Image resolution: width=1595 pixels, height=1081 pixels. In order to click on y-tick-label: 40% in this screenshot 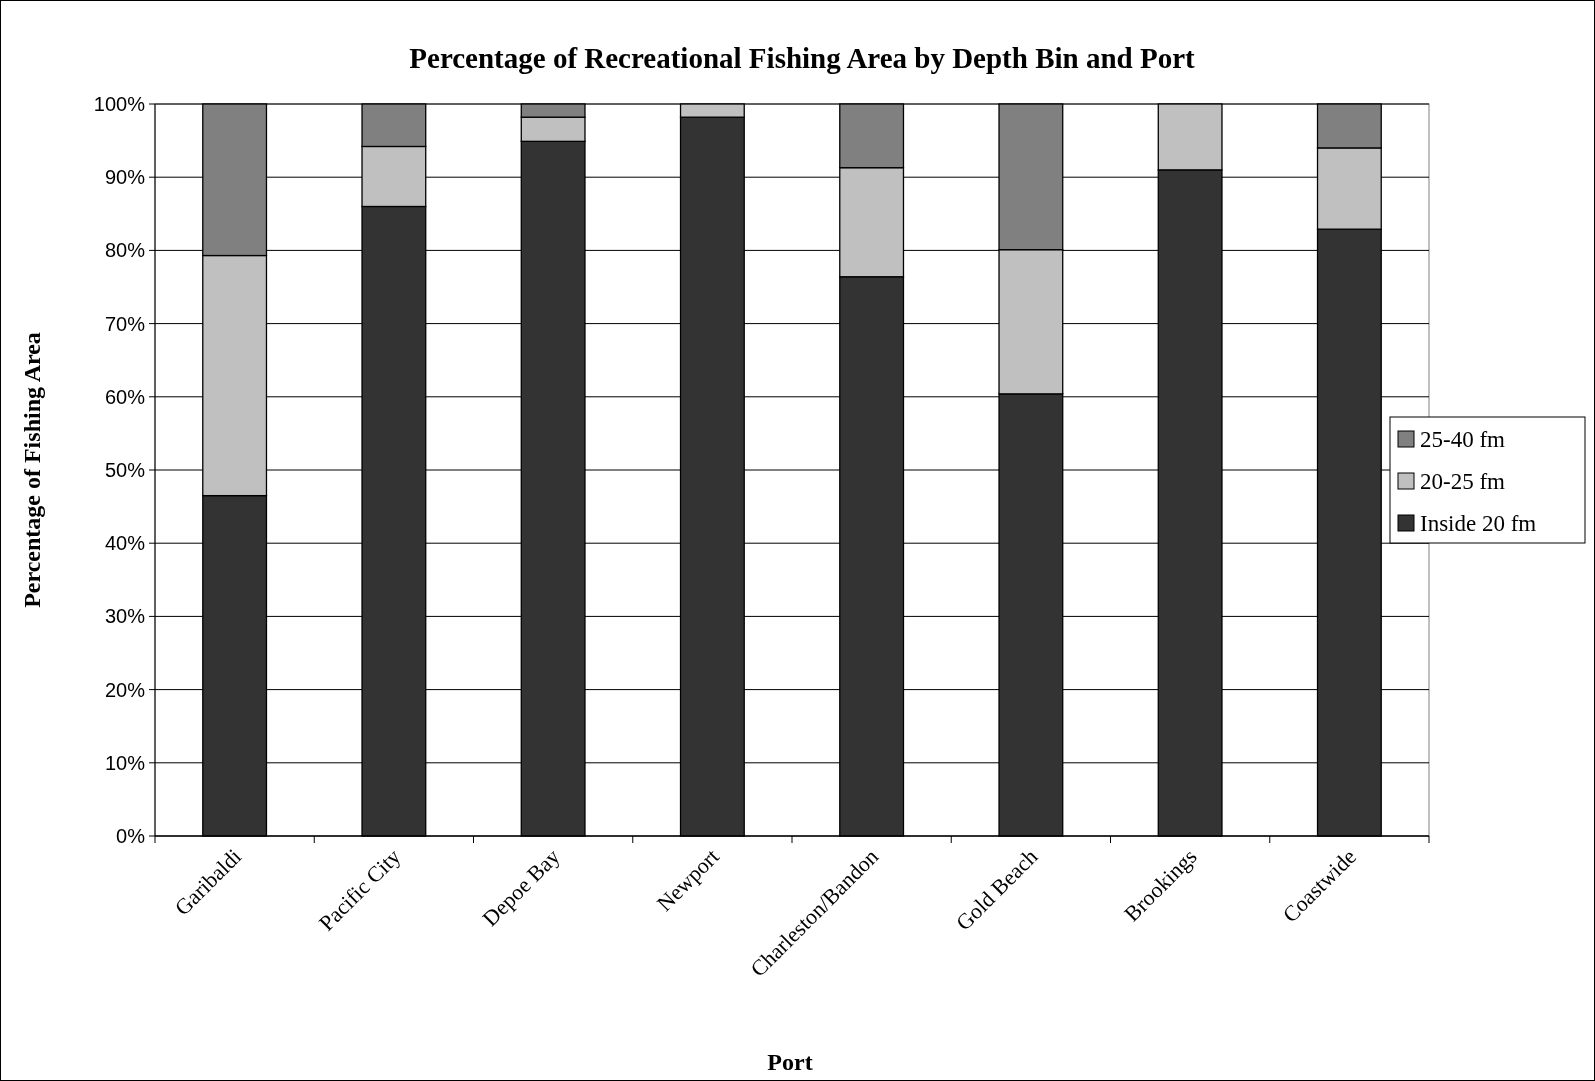, I will do `click(125, 543)`.